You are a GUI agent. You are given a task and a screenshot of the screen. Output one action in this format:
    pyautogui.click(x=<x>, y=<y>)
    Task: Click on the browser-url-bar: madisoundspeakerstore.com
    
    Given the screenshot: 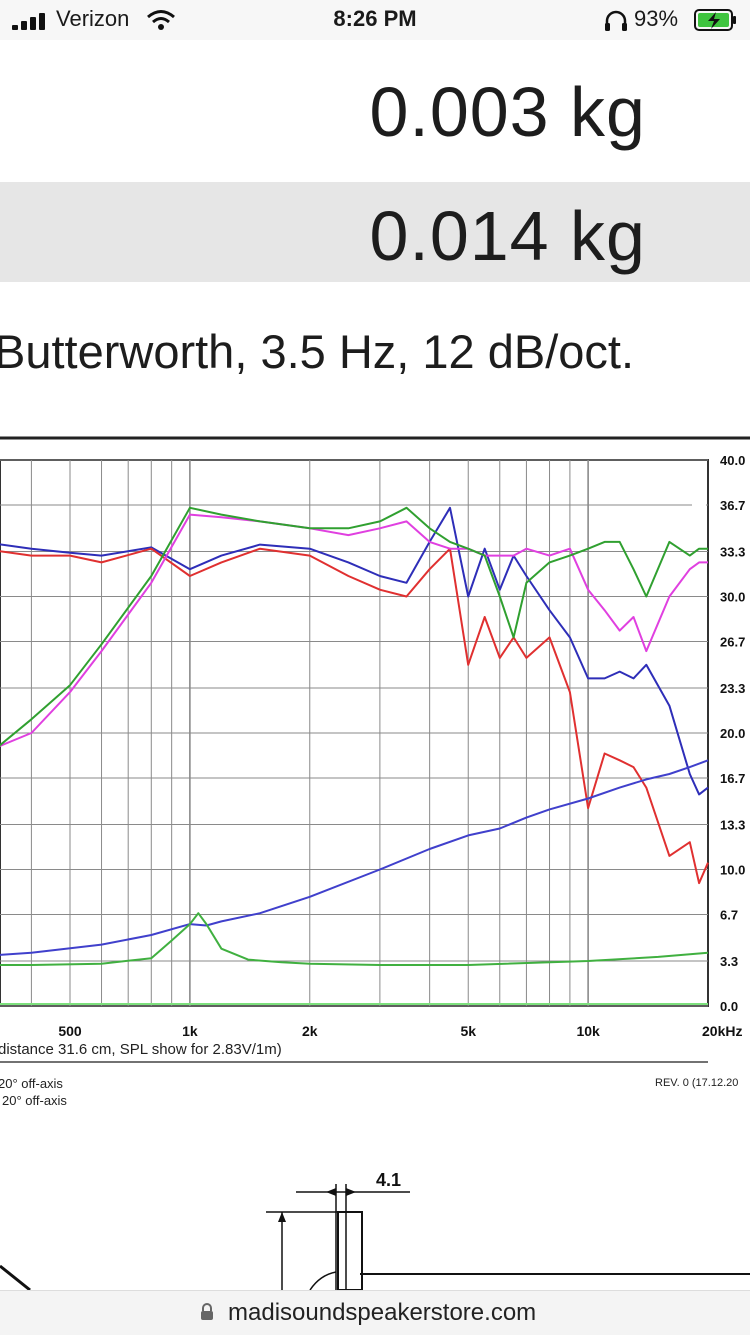 What is the action you would take?
    pyautogui.click(x=375, y=1312)
    